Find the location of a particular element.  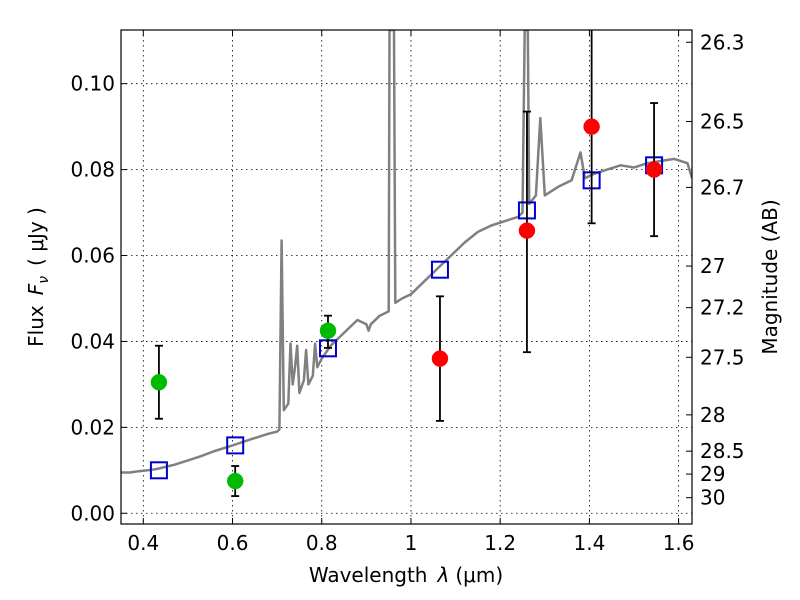

y2-tick-label: 27 is located at coordinates (712, 266).